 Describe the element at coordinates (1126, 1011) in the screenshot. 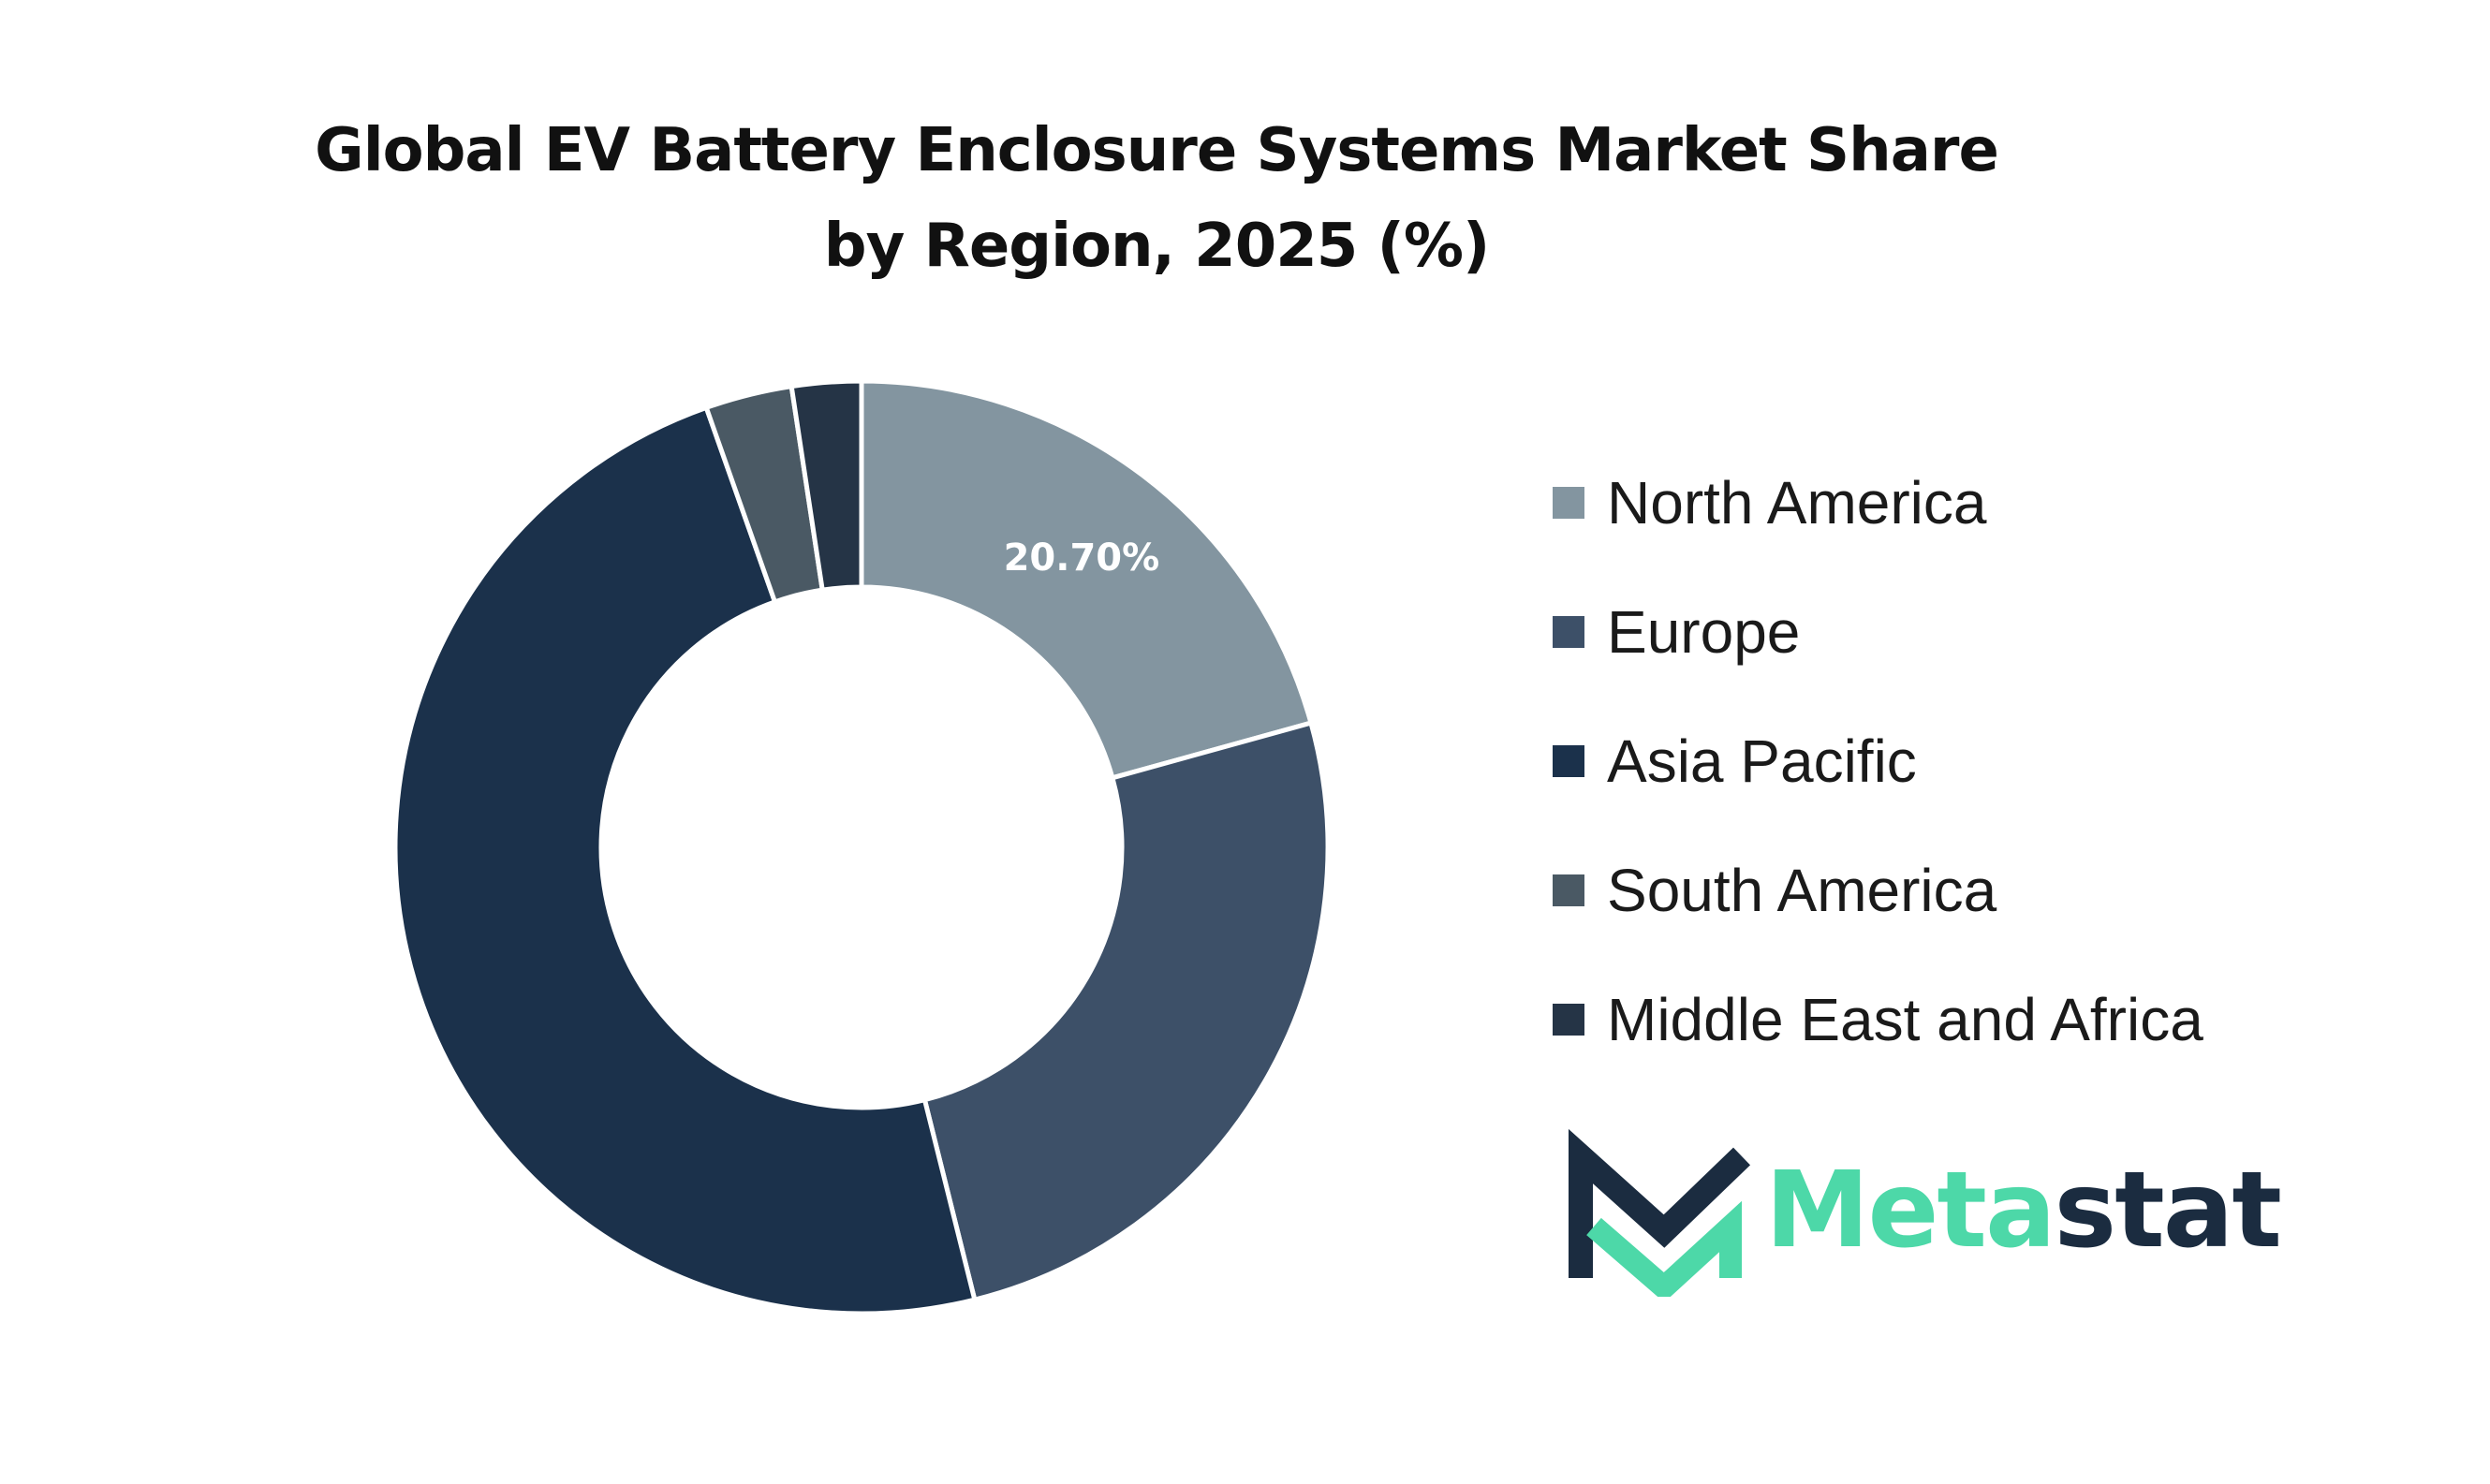

I see `donut-slice-europe` at that location.